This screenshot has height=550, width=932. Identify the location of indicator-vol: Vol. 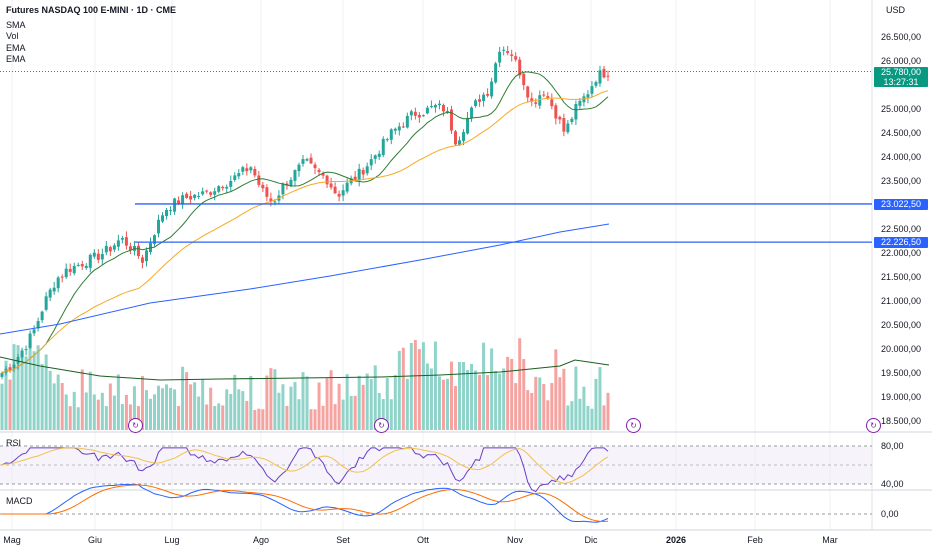
(12, 36).